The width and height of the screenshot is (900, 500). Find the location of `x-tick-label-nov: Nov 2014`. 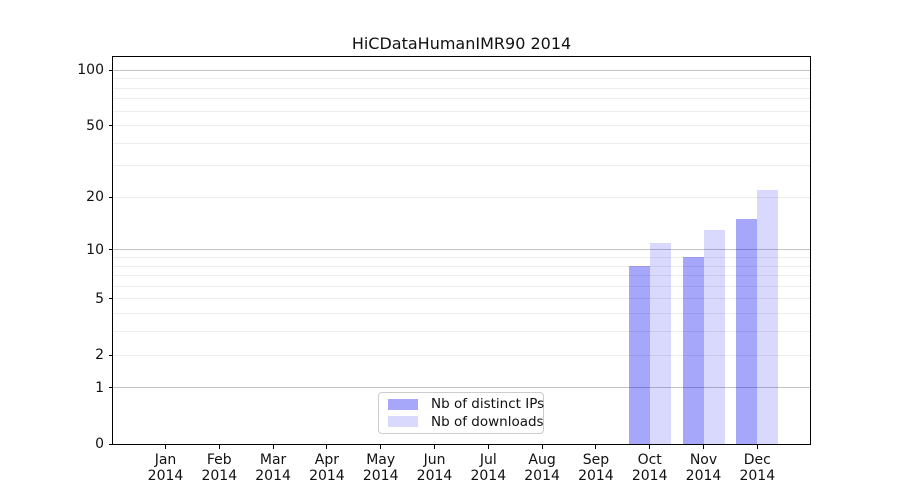

x-tick-label-nov: Nov 2014 is located at coordinates (704, 468).